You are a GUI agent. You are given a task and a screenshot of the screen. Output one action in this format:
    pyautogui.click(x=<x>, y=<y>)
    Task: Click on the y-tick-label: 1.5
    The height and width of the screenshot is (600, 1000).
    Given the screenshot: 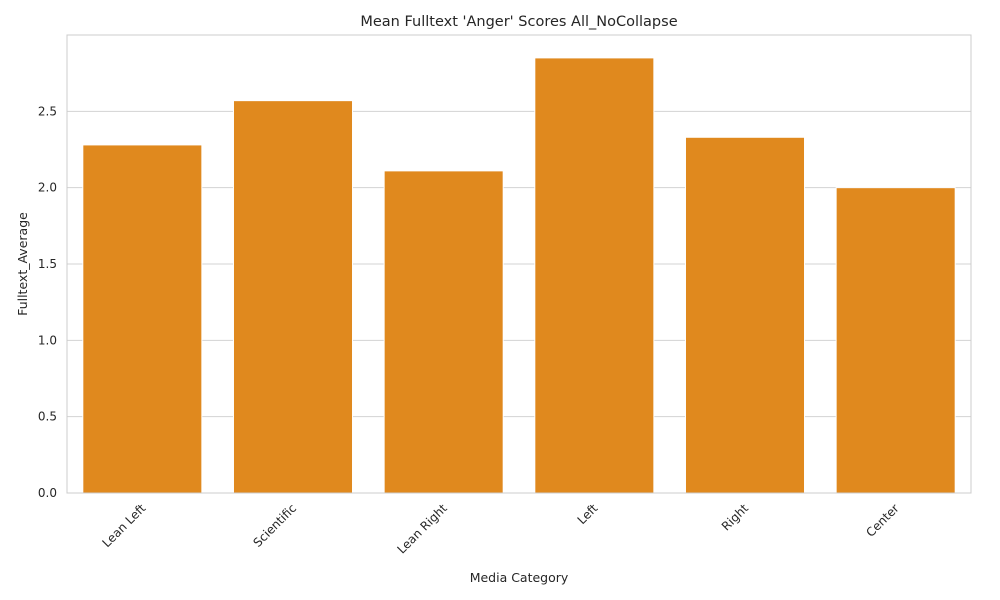 What is the action you would take?
    pyautogui.click(x=47, y=264)
    